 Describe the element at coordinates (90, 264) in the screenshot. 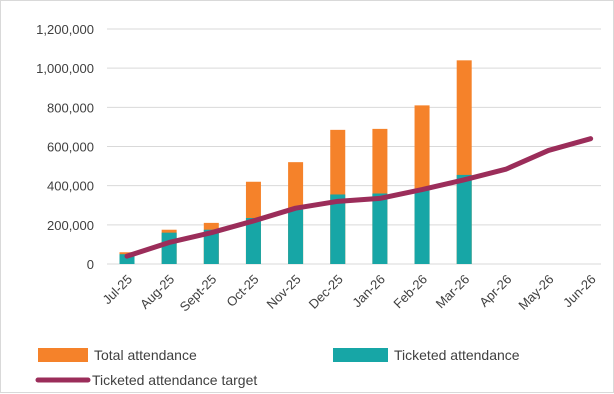

I see `y-tick-label: 0` at that location.